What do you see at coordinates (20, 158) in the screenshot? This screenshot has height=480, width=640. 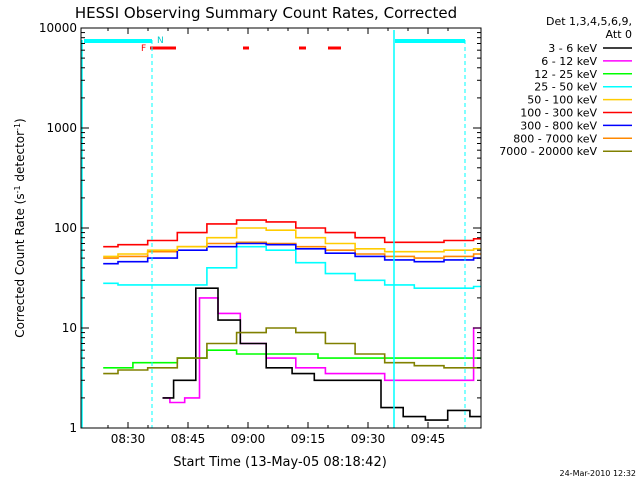 I see `y-axis-label-mid: detector` at bounding box center [20, 158].